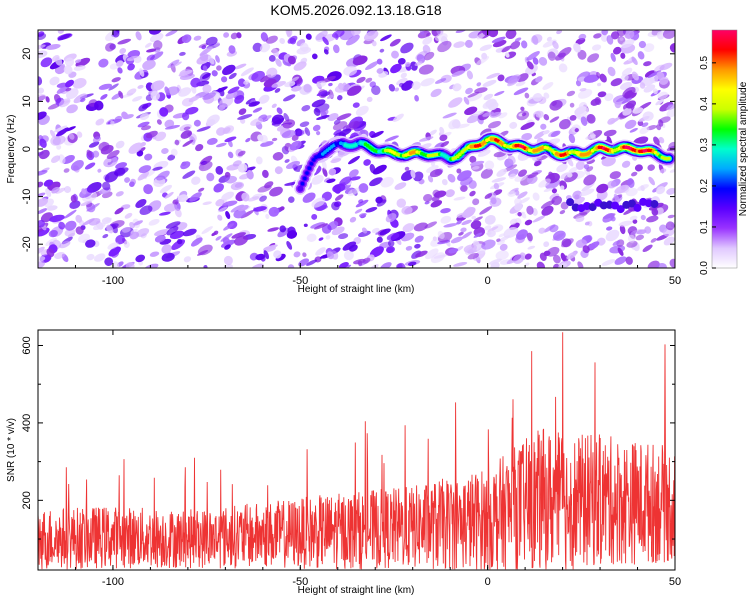  Describe the element at coordinates (27, 54) in the screenshot. I see `y-tick-label: 20` at that location.